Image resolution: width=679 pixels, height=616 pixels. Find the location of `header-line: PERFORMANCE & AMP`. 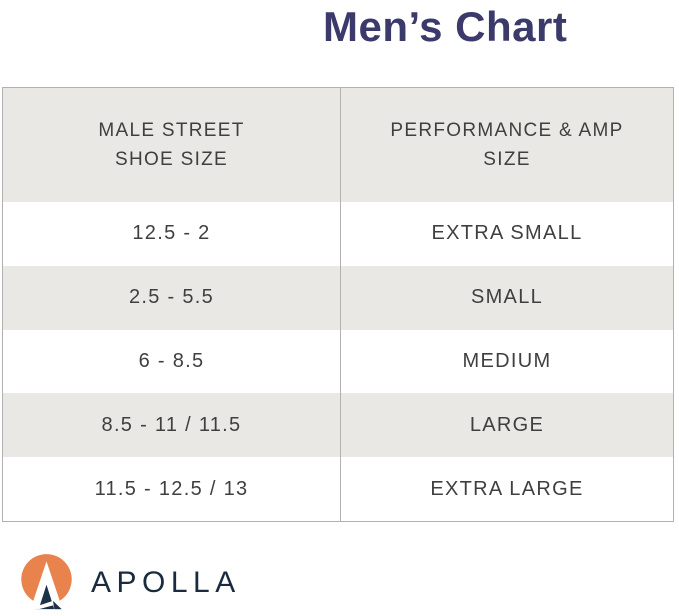

header-line: PERFORMANCE & AMP is located at coordinates (507, 130).